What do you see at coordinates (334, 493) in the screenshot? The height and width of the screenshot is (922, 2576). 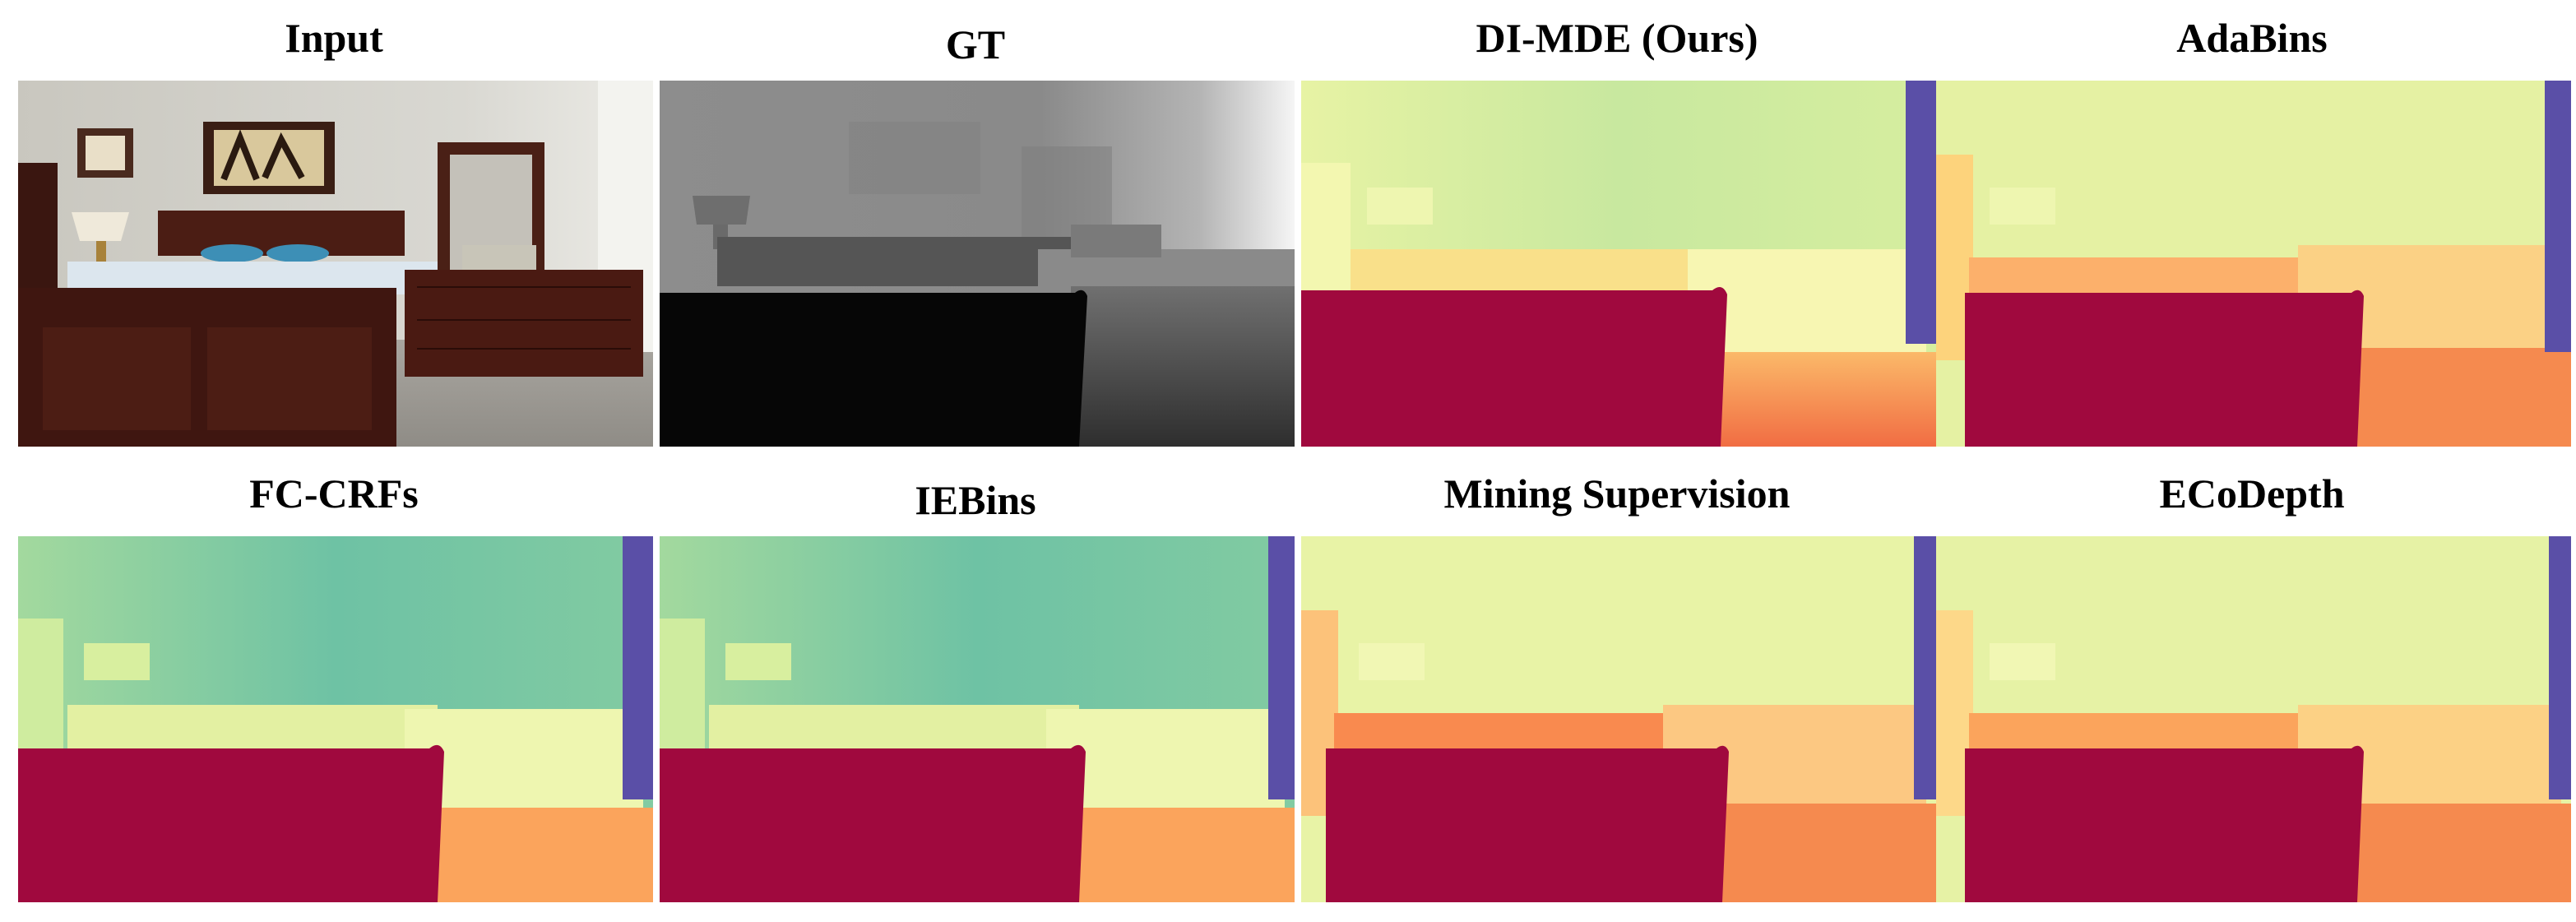 I see `panel-title-fccrfs: FC-CRFs` at bounding box center [334, 493].